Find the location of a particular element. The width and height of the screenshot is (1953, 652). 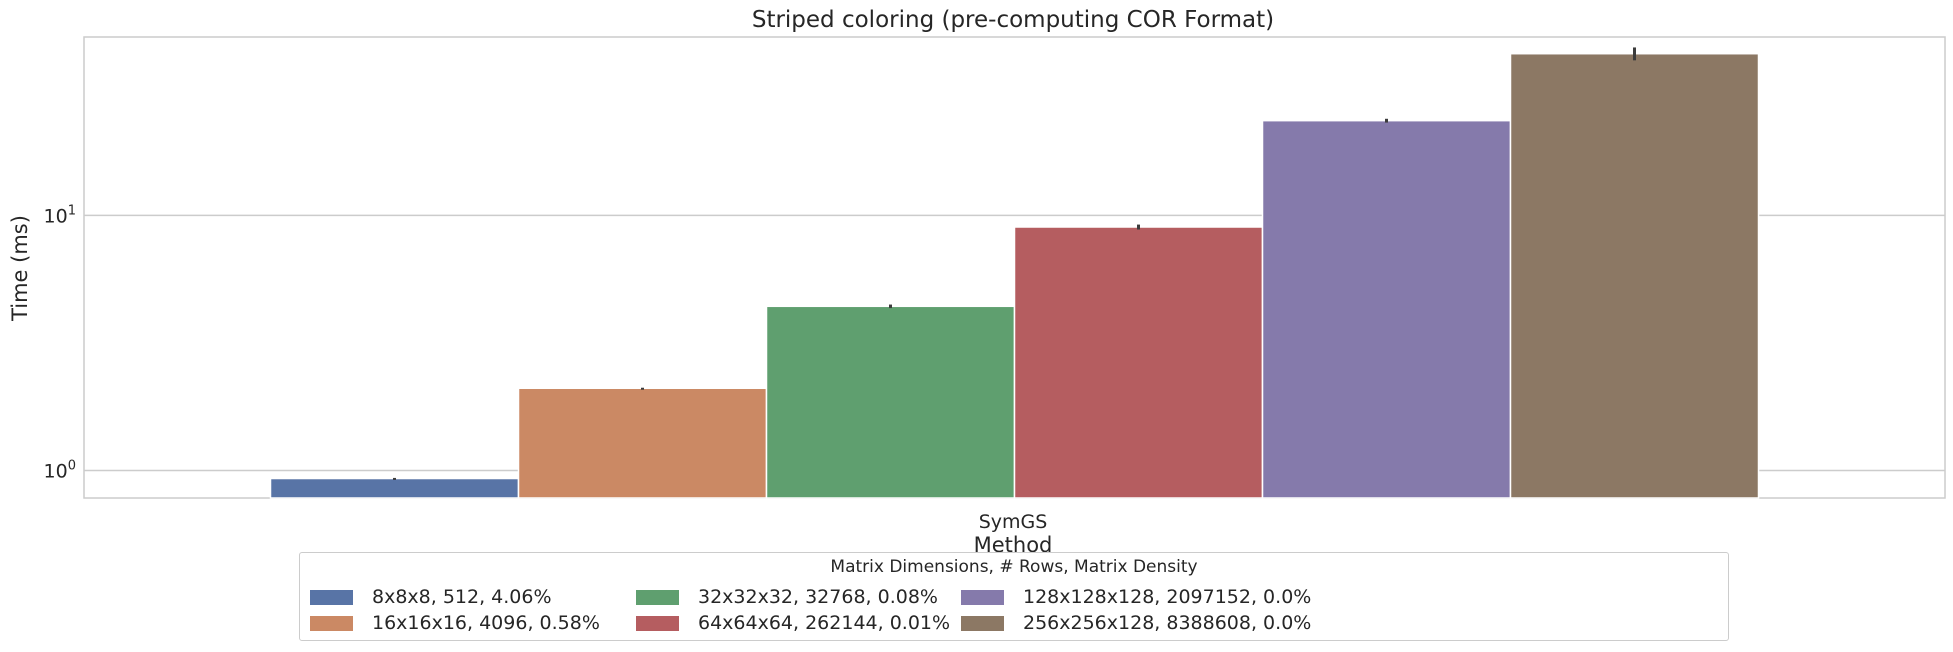

legend-label: 64x64x64, 262144, 0.01% is located at coordinates (824, 623).